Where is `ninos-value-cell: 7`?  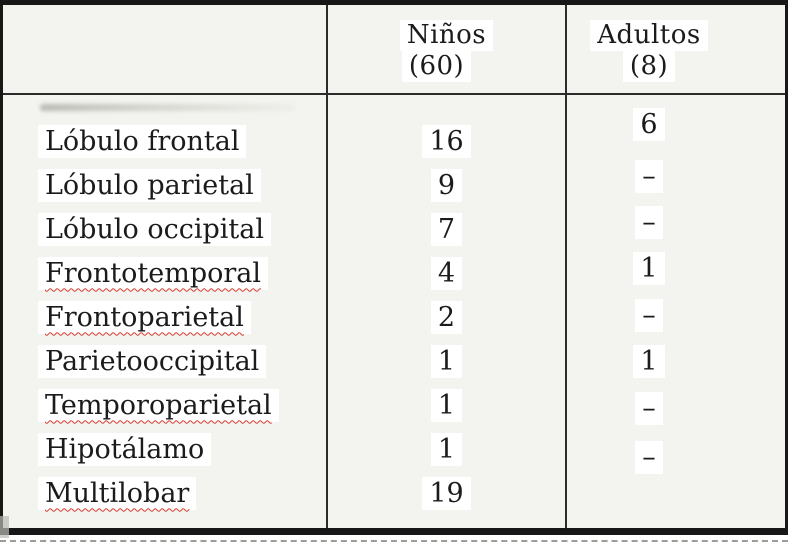 ninos-value-cell: 7 is located at coordinates (446, 229).